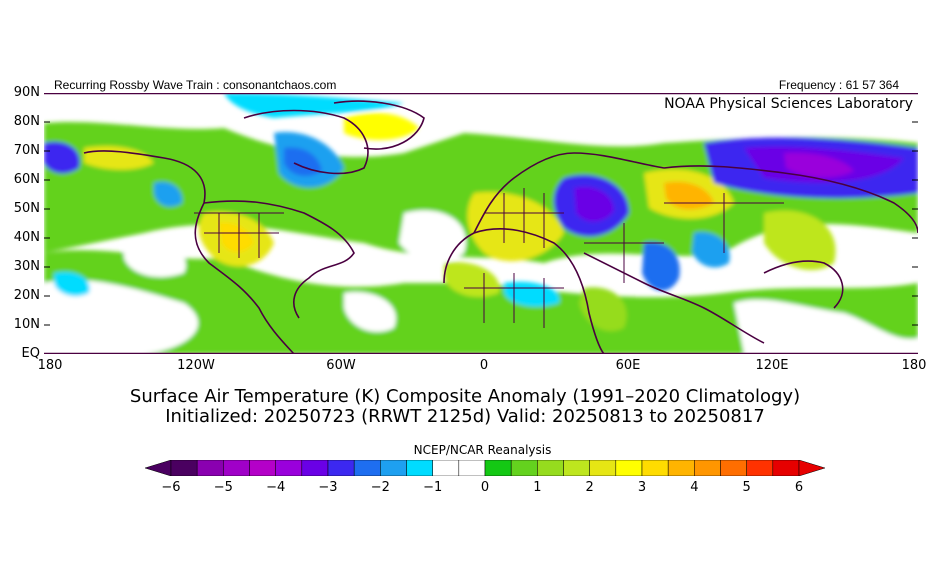  What do you see at coordinates (341, 365) in the screenshot?
I see `lon-label: 60W` at bounding box center [341, 365].